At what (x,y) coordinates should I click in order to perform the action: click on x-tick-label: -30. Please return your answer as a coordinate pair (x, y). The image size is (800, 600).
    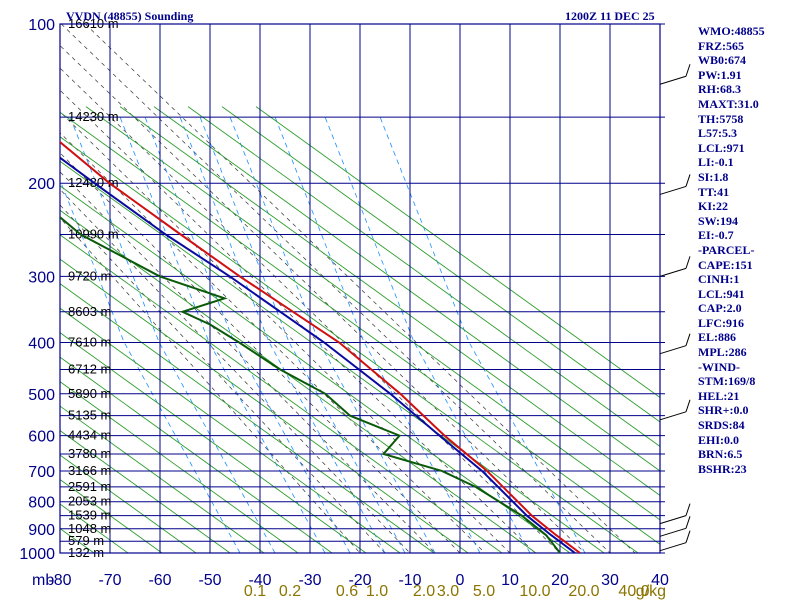
    Looking at the image, I should click on (309, 580).